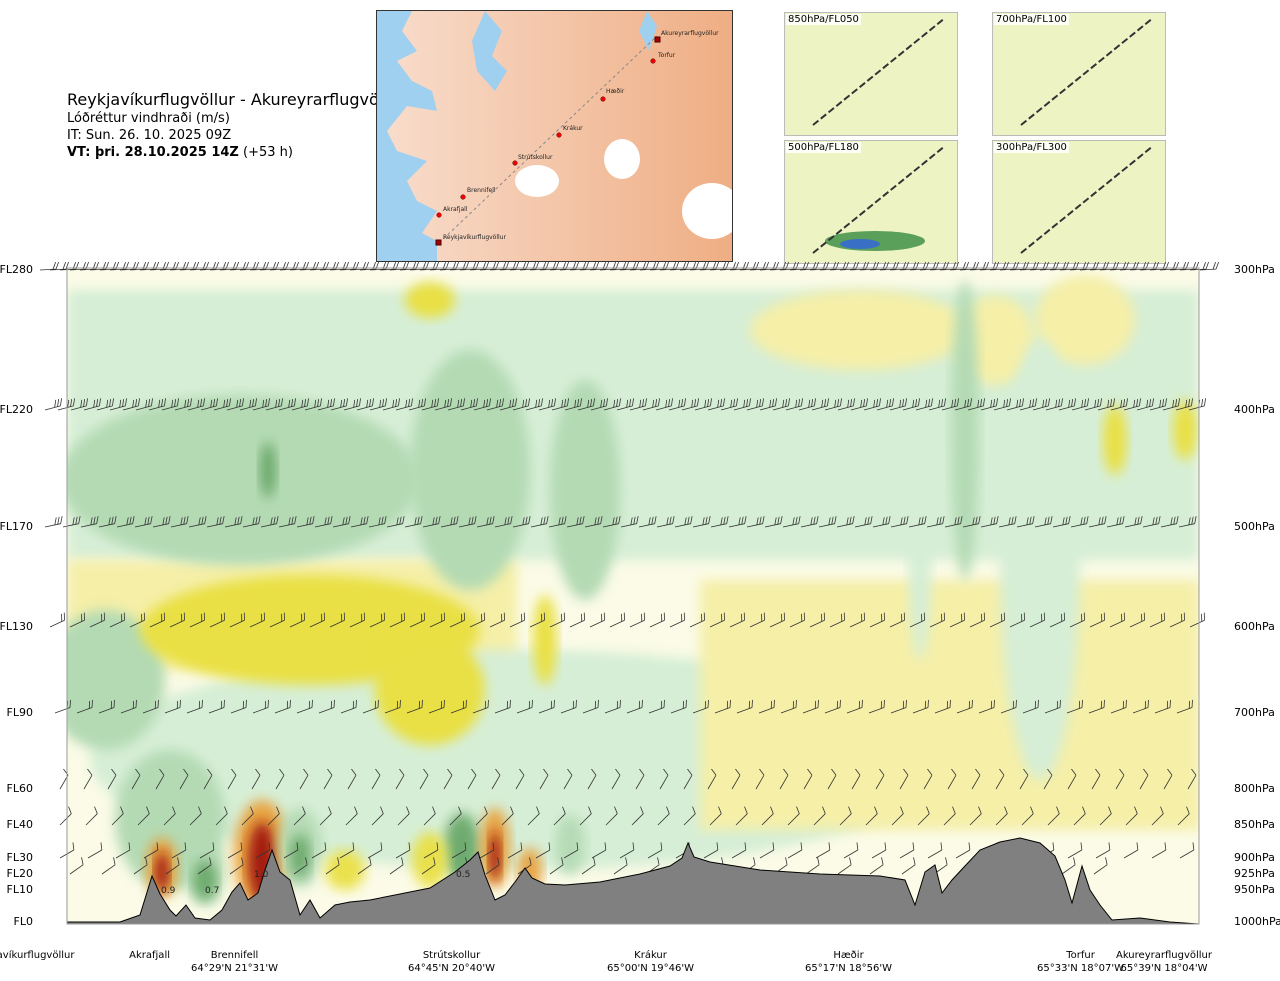  What do you see at coordinates (1079, 74) in the screenshot?
I see `level-map-700: 700hPa/FL100` at bounding box center [1079, 74].